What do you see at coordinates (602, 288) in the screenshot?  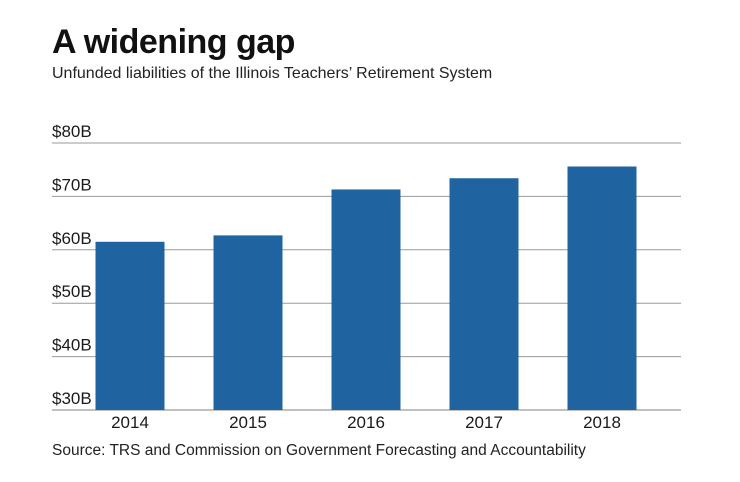 I see `bar-2018` at bounding box center [602, 288].